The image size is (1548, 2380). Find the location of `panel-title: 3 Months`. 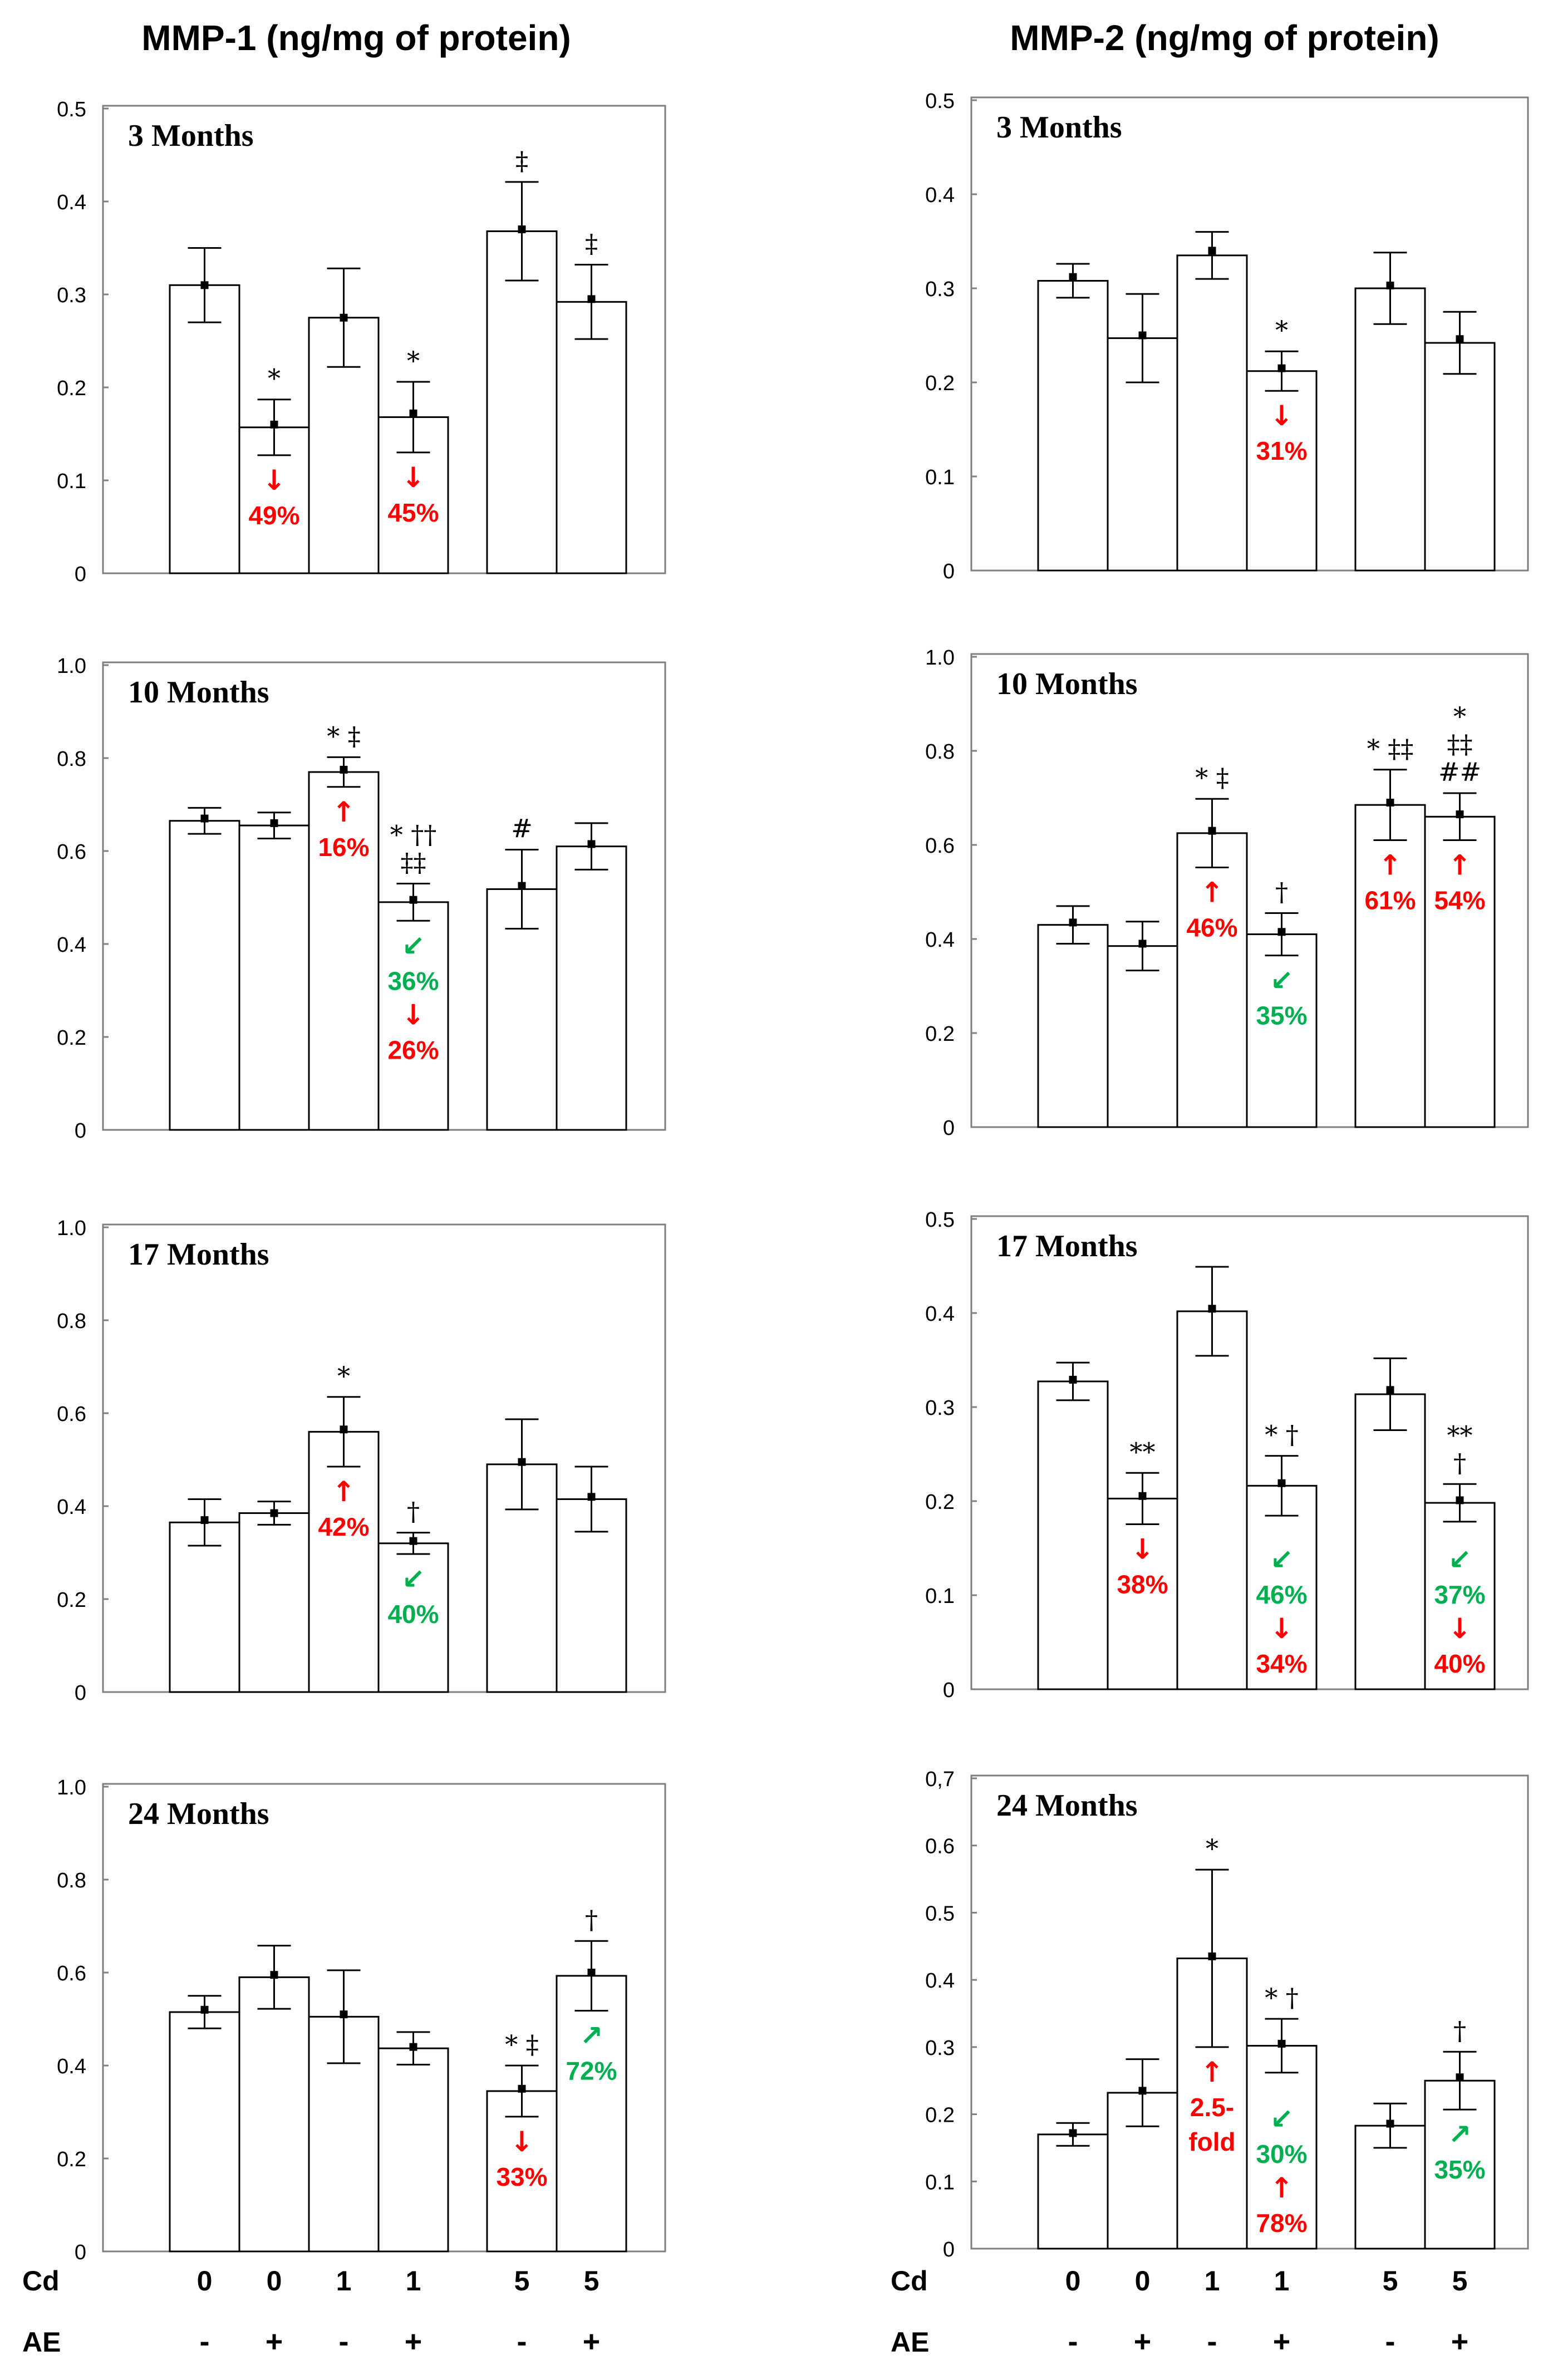

panel-title: 3 Months is located at coordinates (191, 136).